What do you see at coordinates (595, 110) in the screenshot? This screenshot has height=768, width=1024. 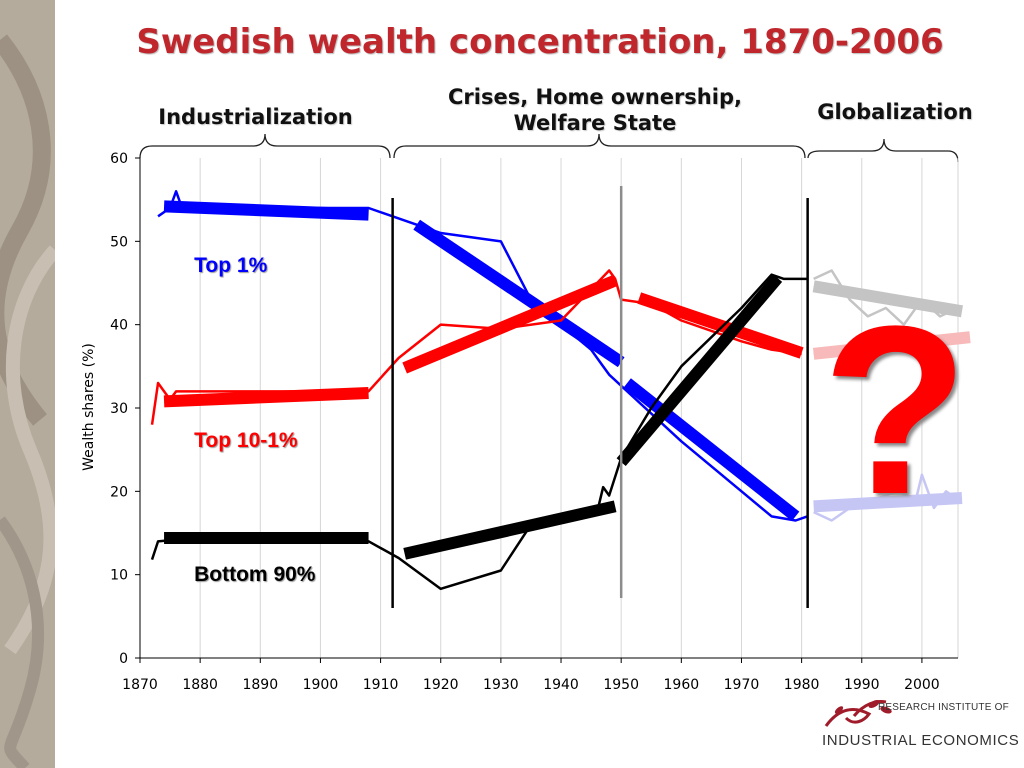 I see `period-label-crises-welfare: Crises, Home ownership, Welfare State` at bounding box center [595, 110].